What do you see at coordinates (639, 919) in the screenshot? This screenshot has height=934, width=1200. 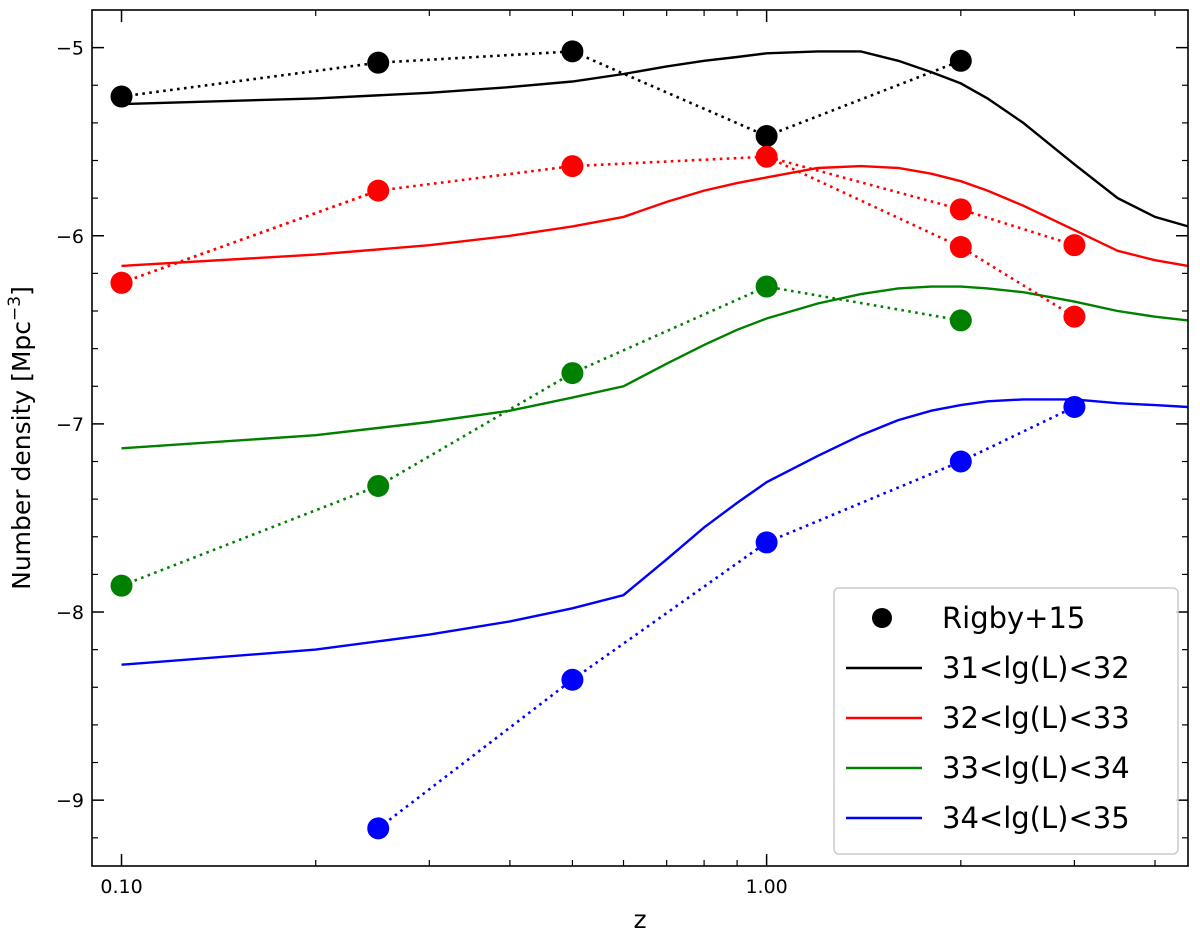 I see `x-axis-label: z` at bounding box center [639, 919].